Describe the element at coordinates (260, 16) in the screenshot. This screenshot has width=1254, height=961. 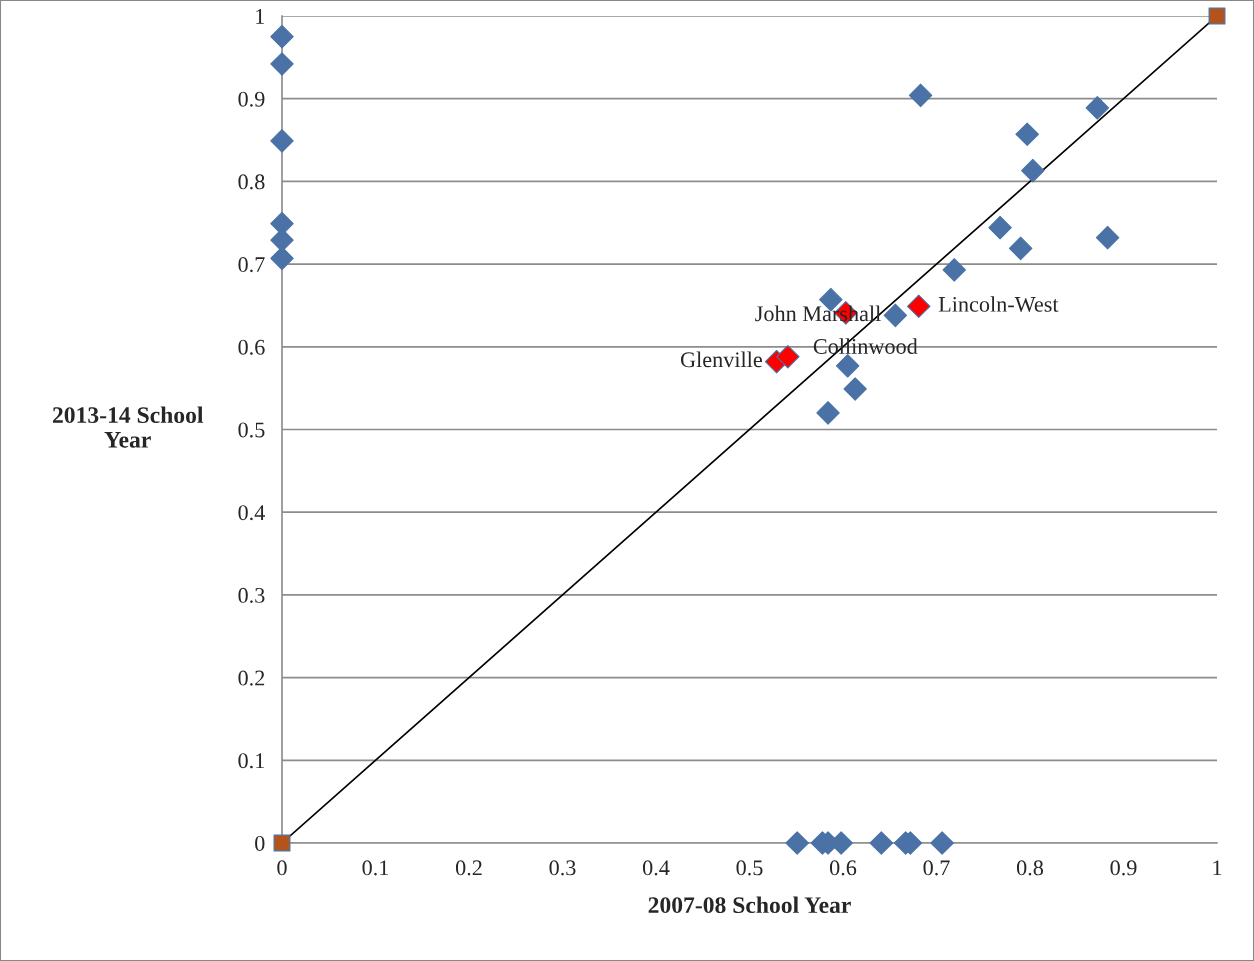
I see `y-tick-label: 1` at that location.